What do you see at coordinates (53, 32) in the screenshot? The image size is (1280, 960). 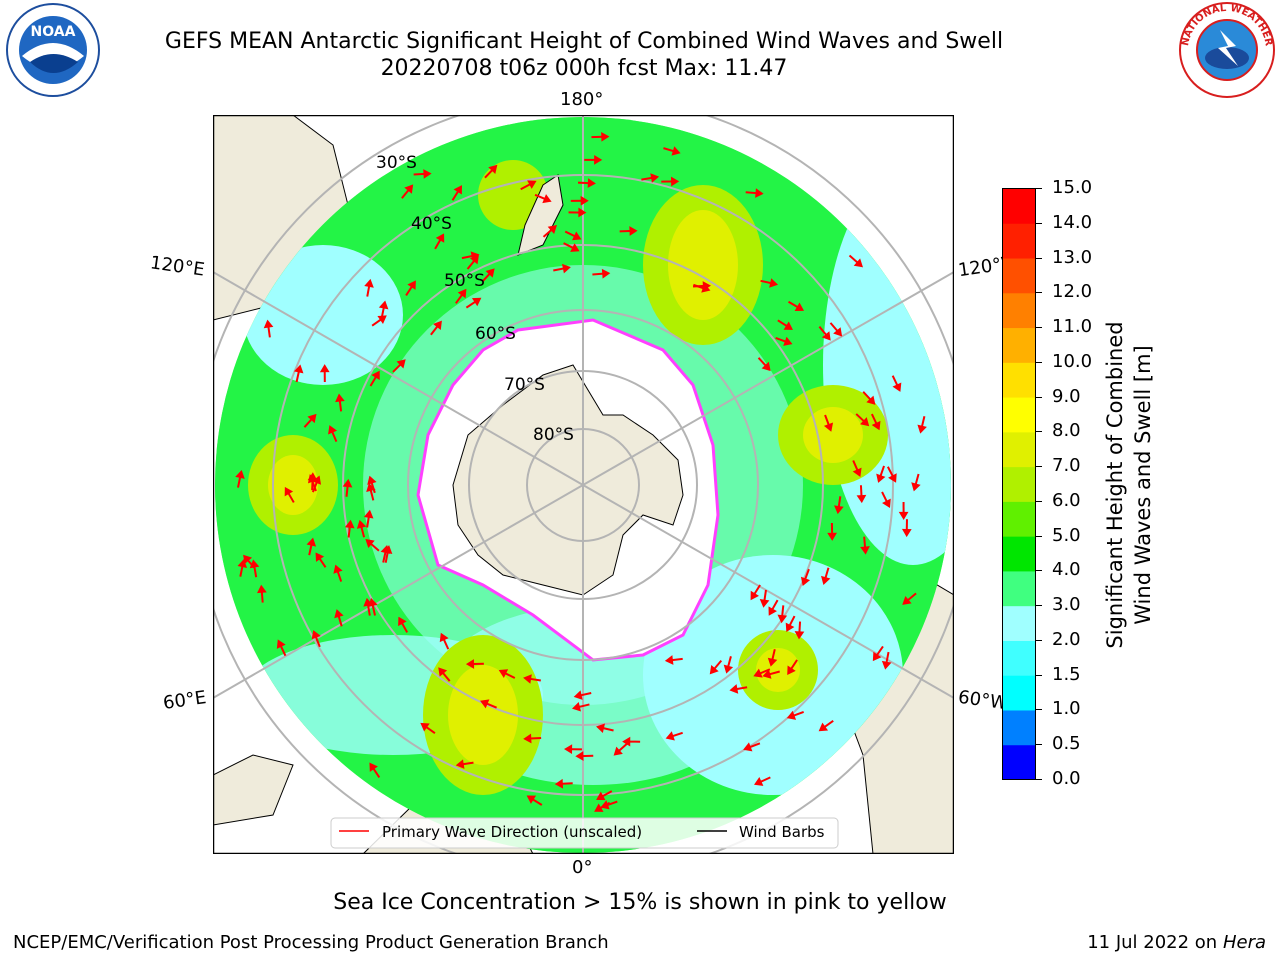 I see `svg-text: NOAA` at bounding box center [53, 32].